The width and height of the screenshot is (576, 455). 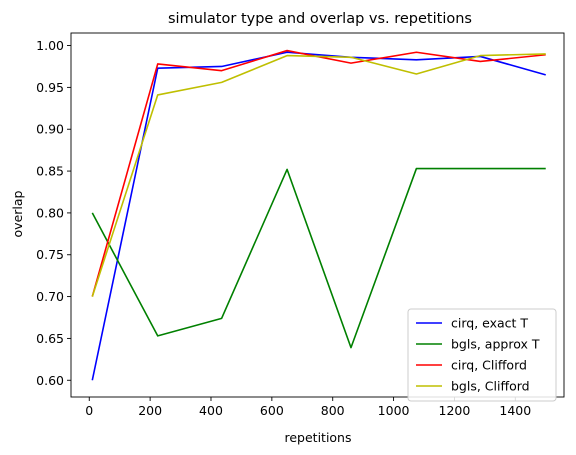 I want to click on legend-entry-label: bgls, approx T, so click(x=495, y=344).